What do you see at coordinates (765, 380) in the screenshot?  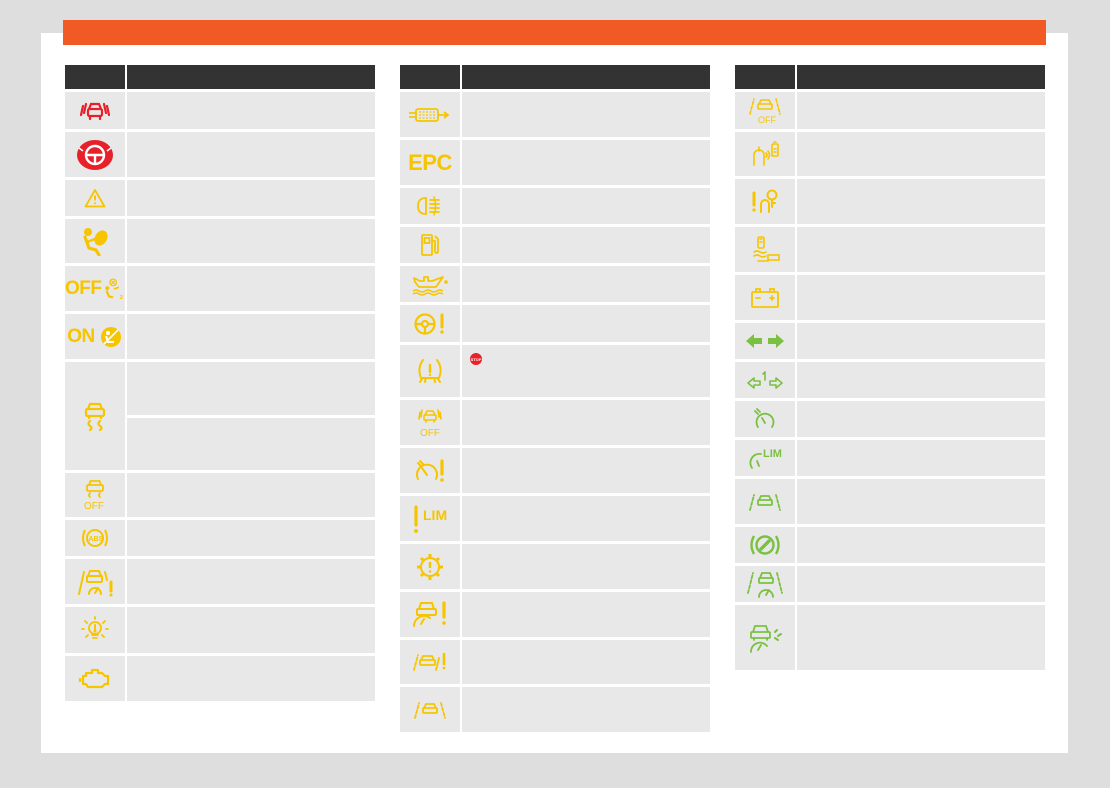 I see `trailer-turn-signals-icon` at bounding box center [765, 380].